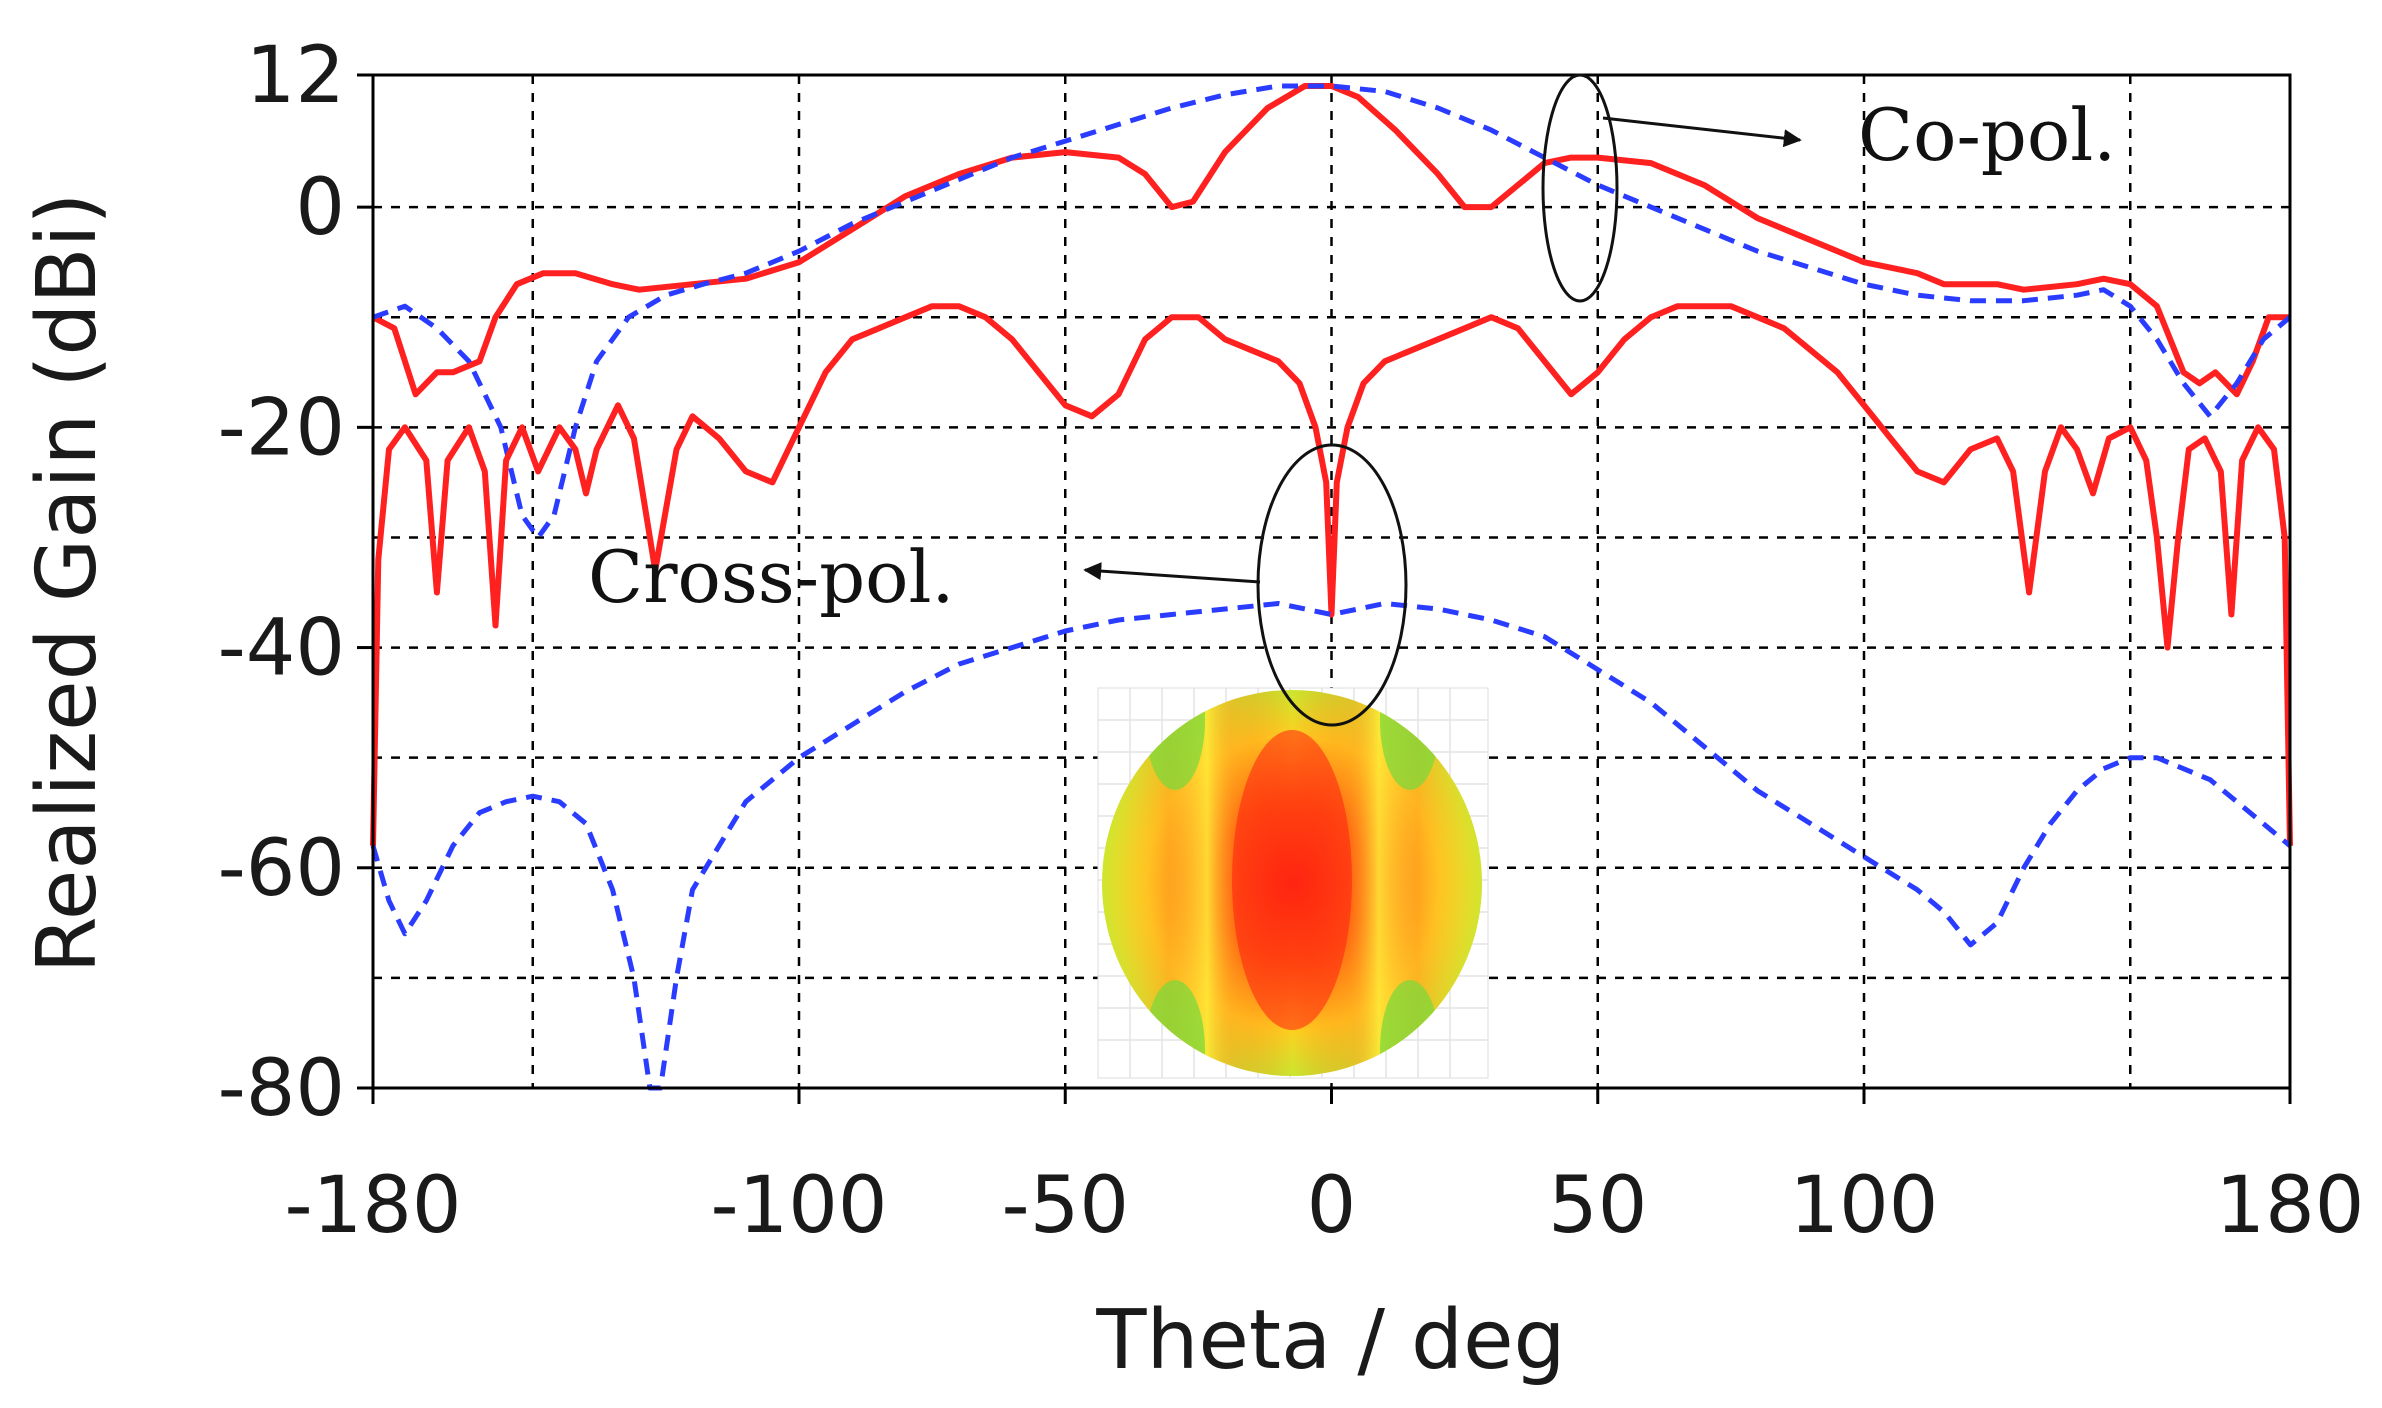  I want to click on x-axis-title: Theta / deg, so click(1330, 1340).